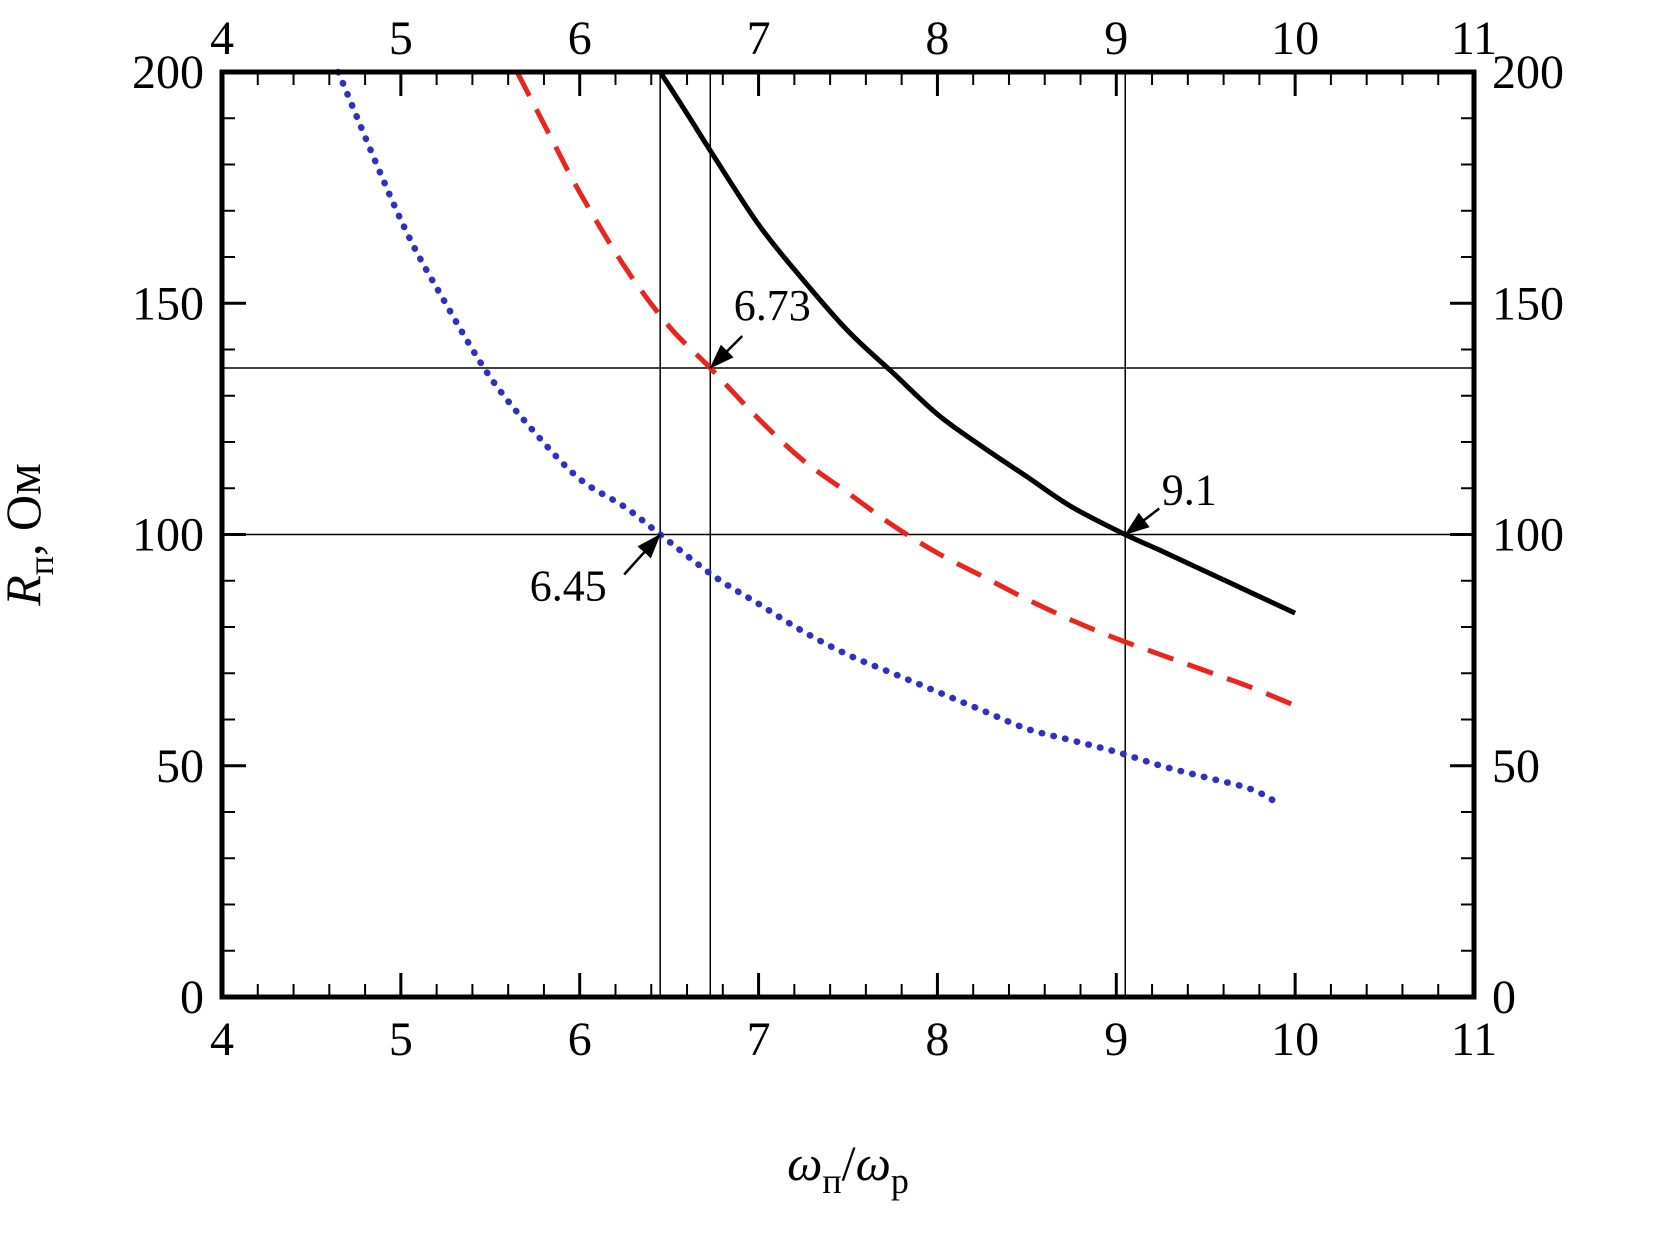  Describe the element at coordinates (1295, 38) in the screenshot. I see `x-tick-label-top: 10` at that location.